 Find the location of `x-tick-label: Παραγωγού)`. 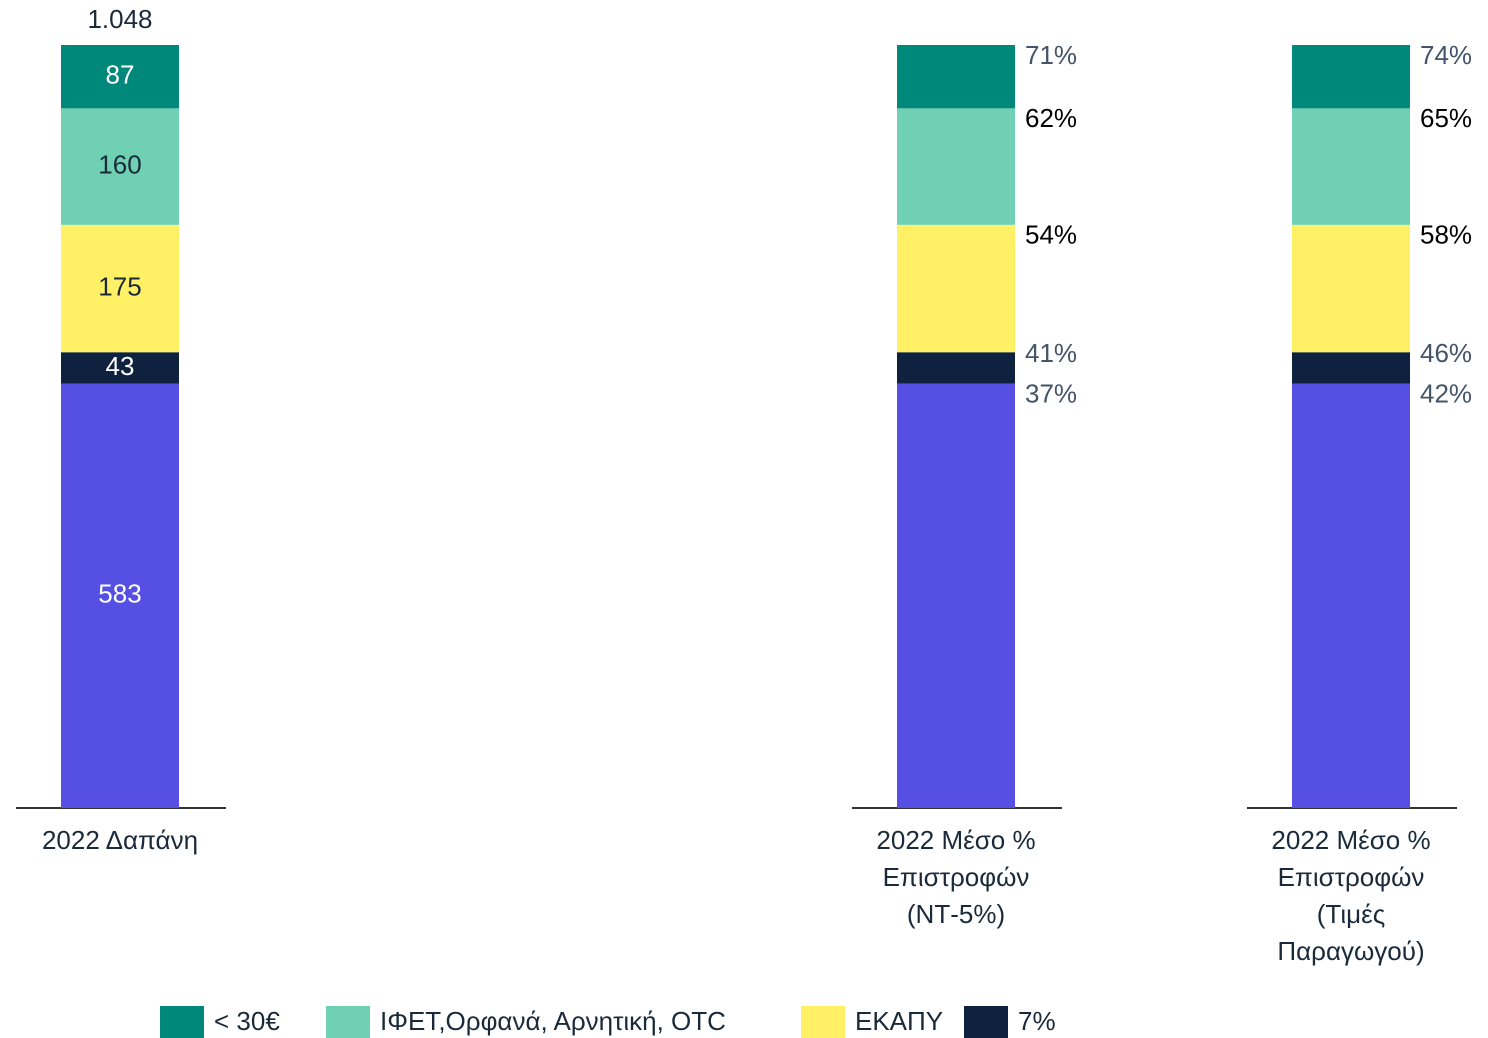

x-tick-label: Παραγωγού) is located at coordinates (1350, 951).